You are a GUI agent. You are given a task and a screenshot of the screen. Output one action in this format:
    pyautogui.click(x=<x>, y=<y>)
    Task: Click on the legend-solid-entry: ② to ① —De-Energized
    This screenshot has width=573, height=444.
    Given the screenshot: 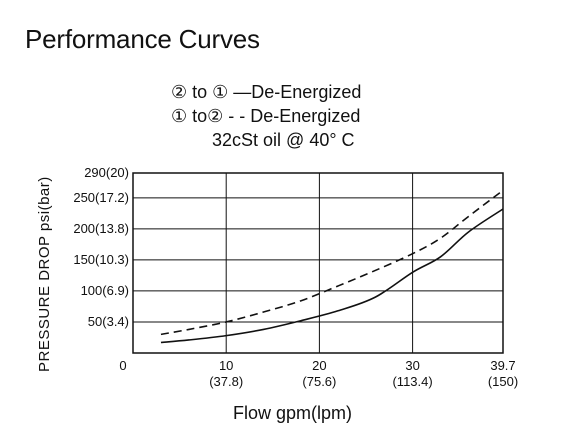 What is the action you would take?
    pyautogui.click(x=266, y=92)
    